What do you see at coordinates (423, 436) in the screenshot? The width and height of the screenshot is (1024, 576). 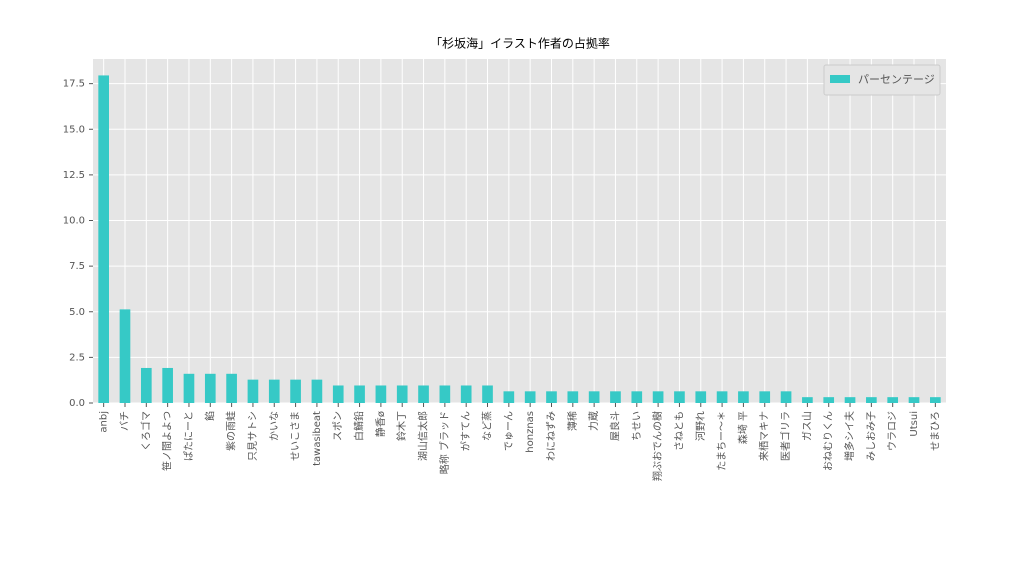 I see `x-tick-label: 湖山信太郎` at bounding box center [423, 436].